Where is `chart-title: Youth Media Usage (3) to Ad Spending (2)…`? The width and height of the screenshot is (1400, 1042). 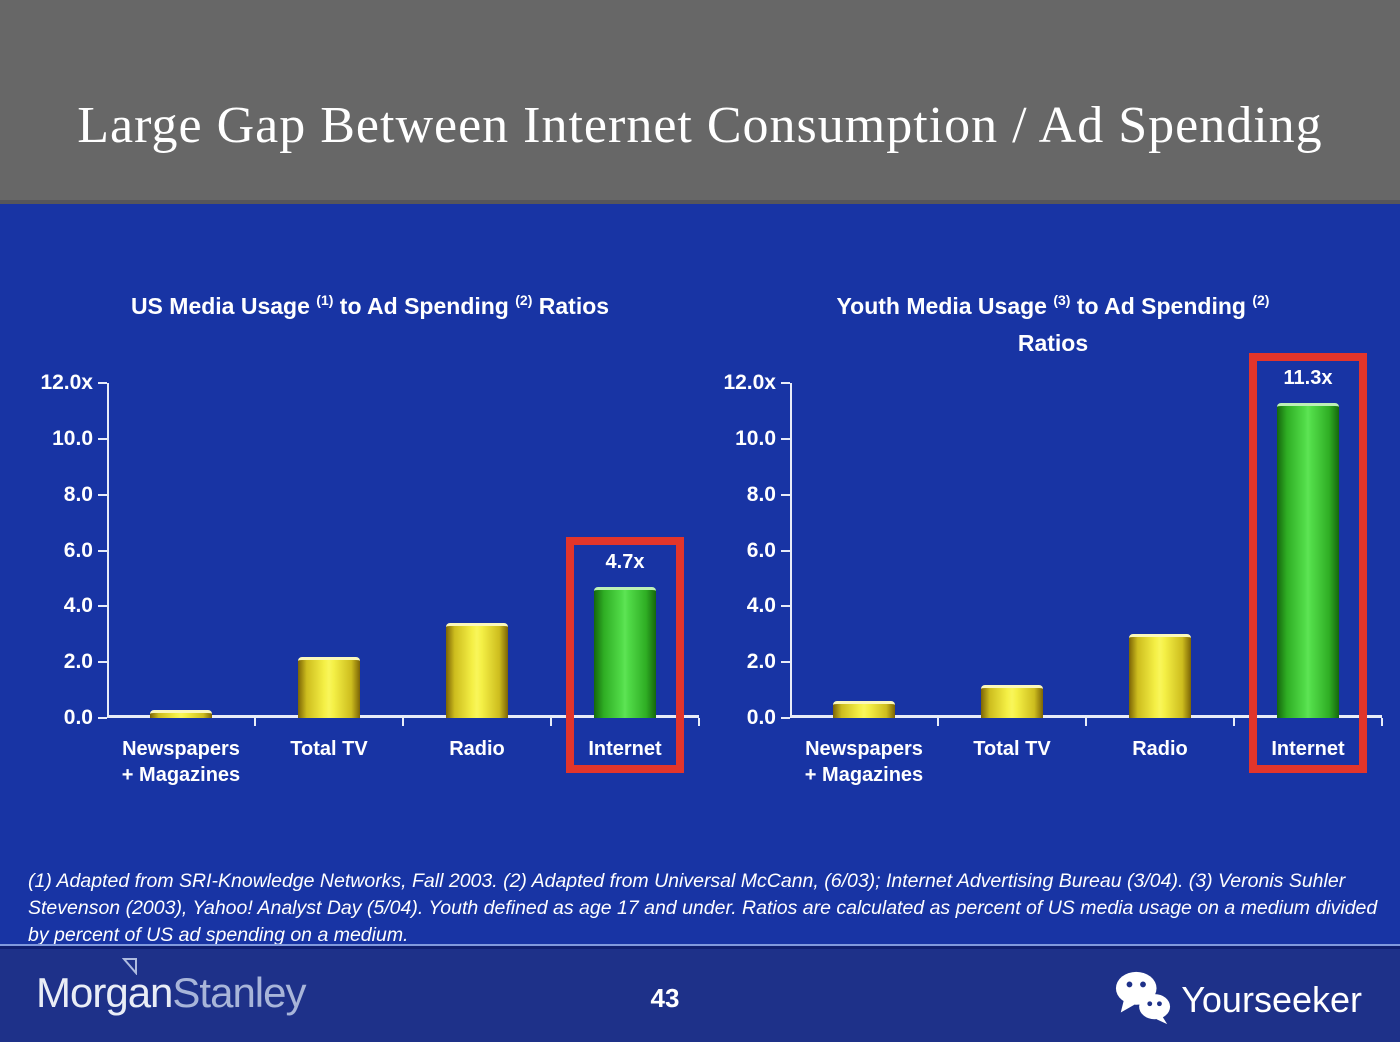
chart-title: Youth Media Usage (3) to Ad Spending (2)… is located at coordinates (1053, 324).